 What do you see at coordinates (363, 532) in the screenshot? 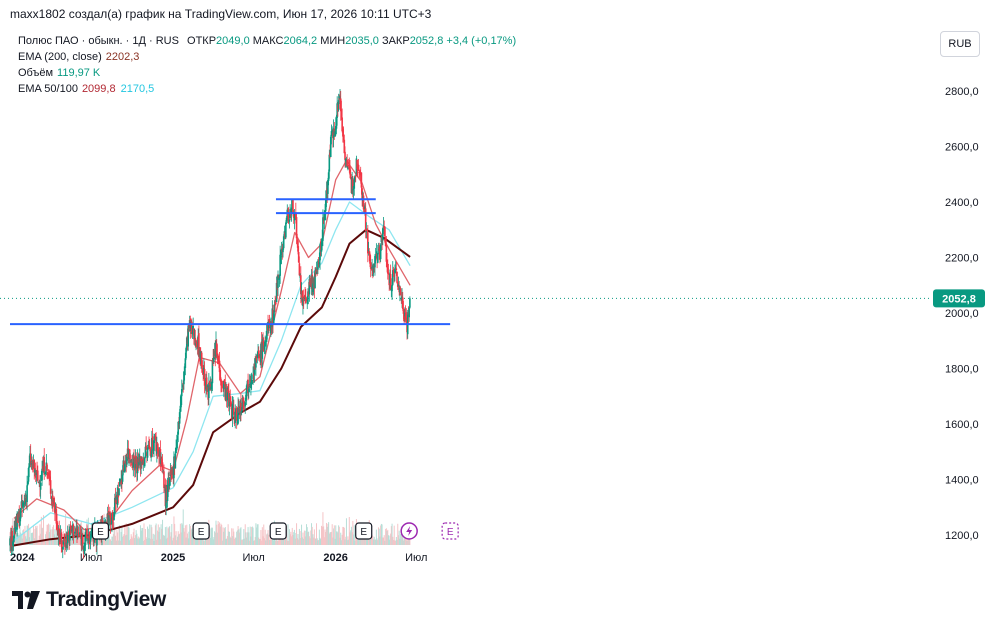
I see `earnings-marker-glyph: E` at bounding box center [363, 532].